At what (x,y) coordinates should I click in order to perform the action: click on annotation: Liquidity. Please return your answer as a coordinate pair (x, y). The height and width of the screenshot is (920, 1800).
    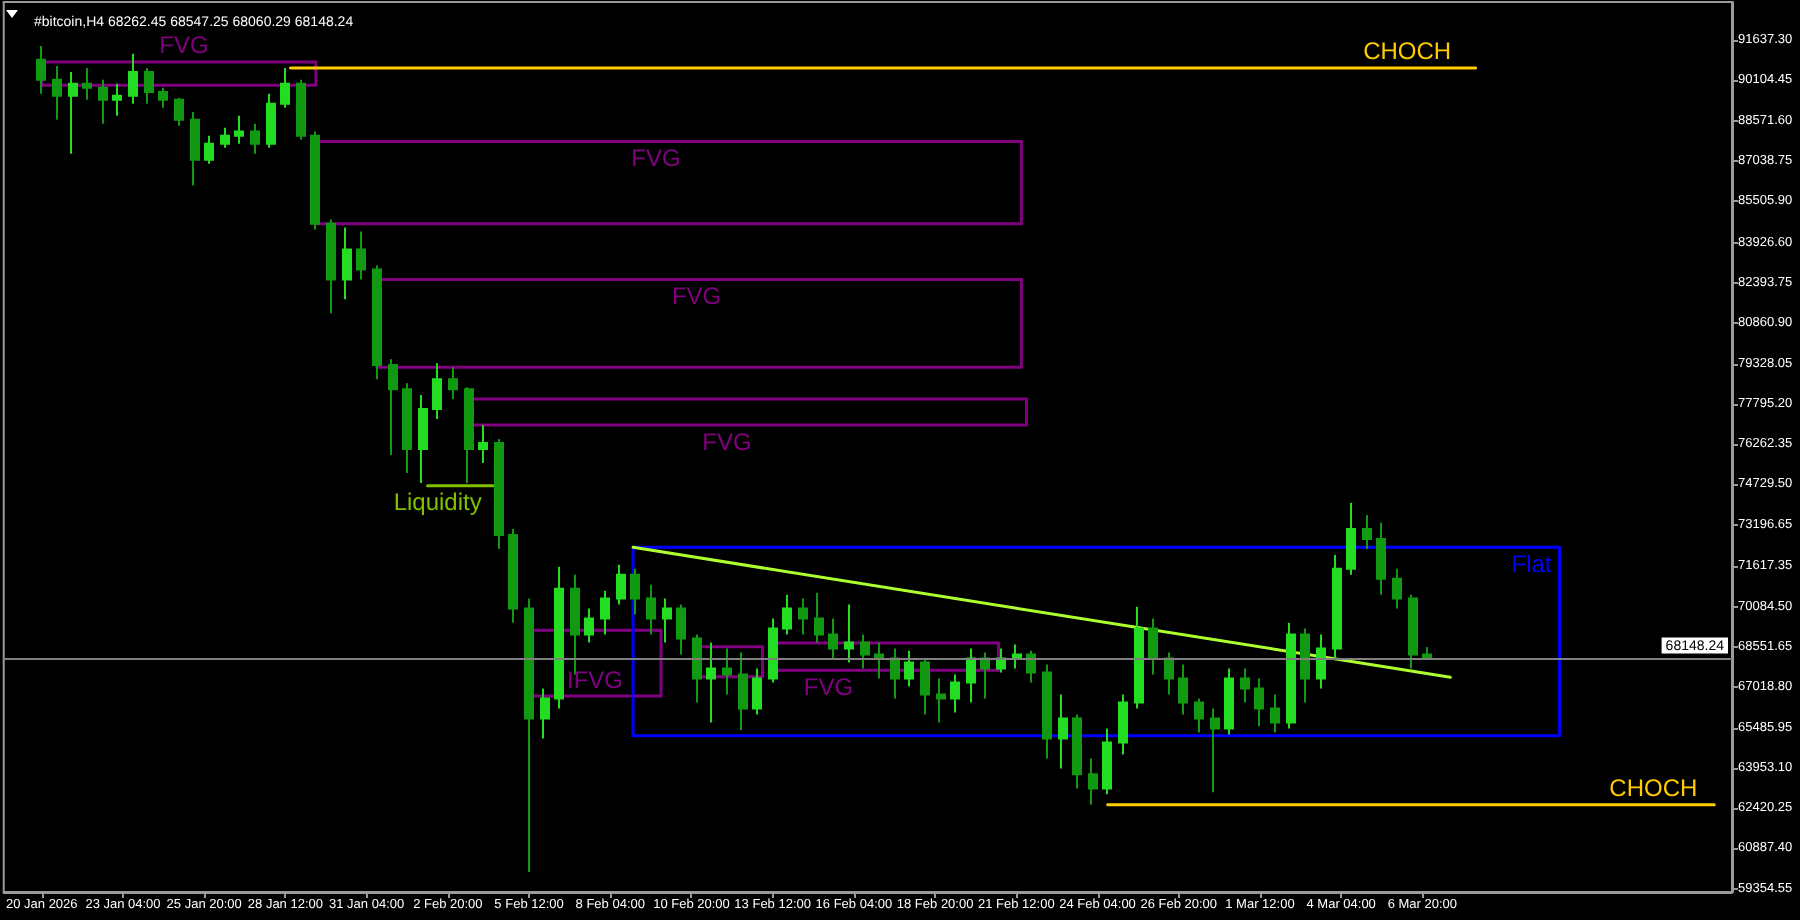
    Looking at the image, I should click on (437, 502).